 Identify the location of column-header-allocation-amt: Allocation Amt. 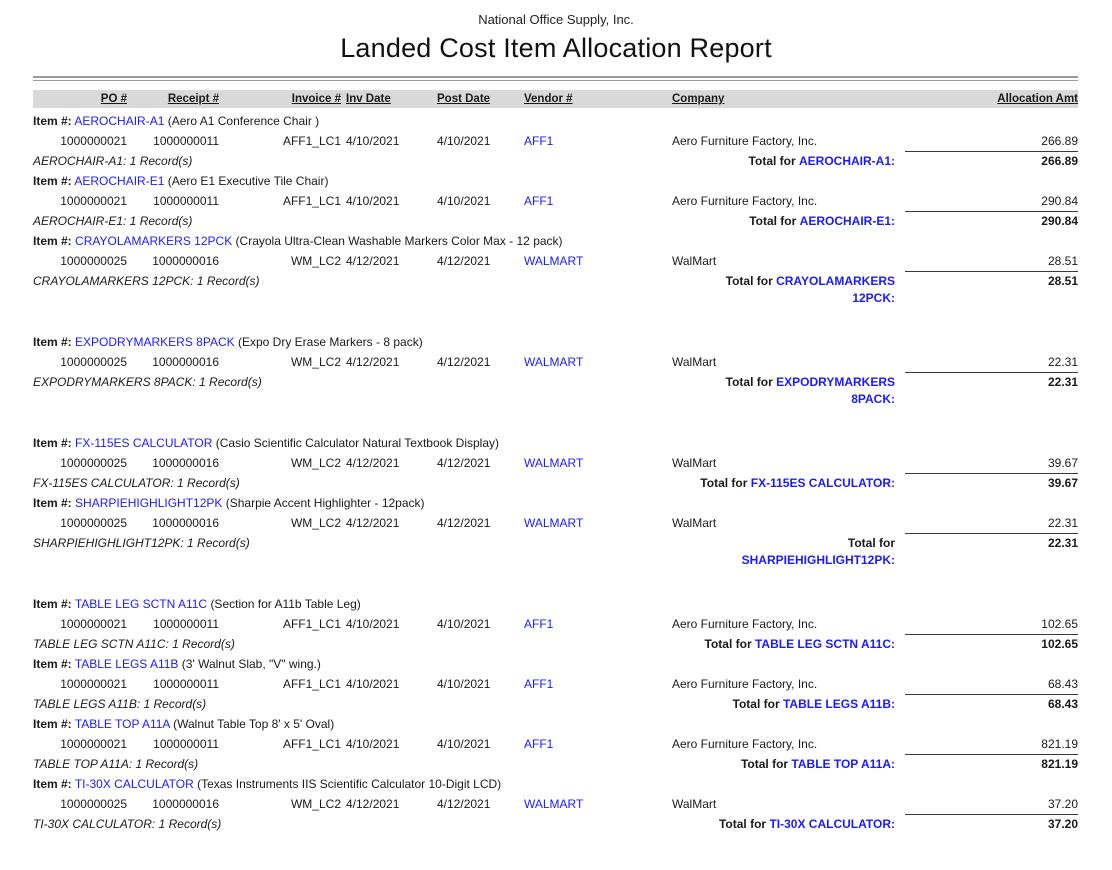
(1037, 99).